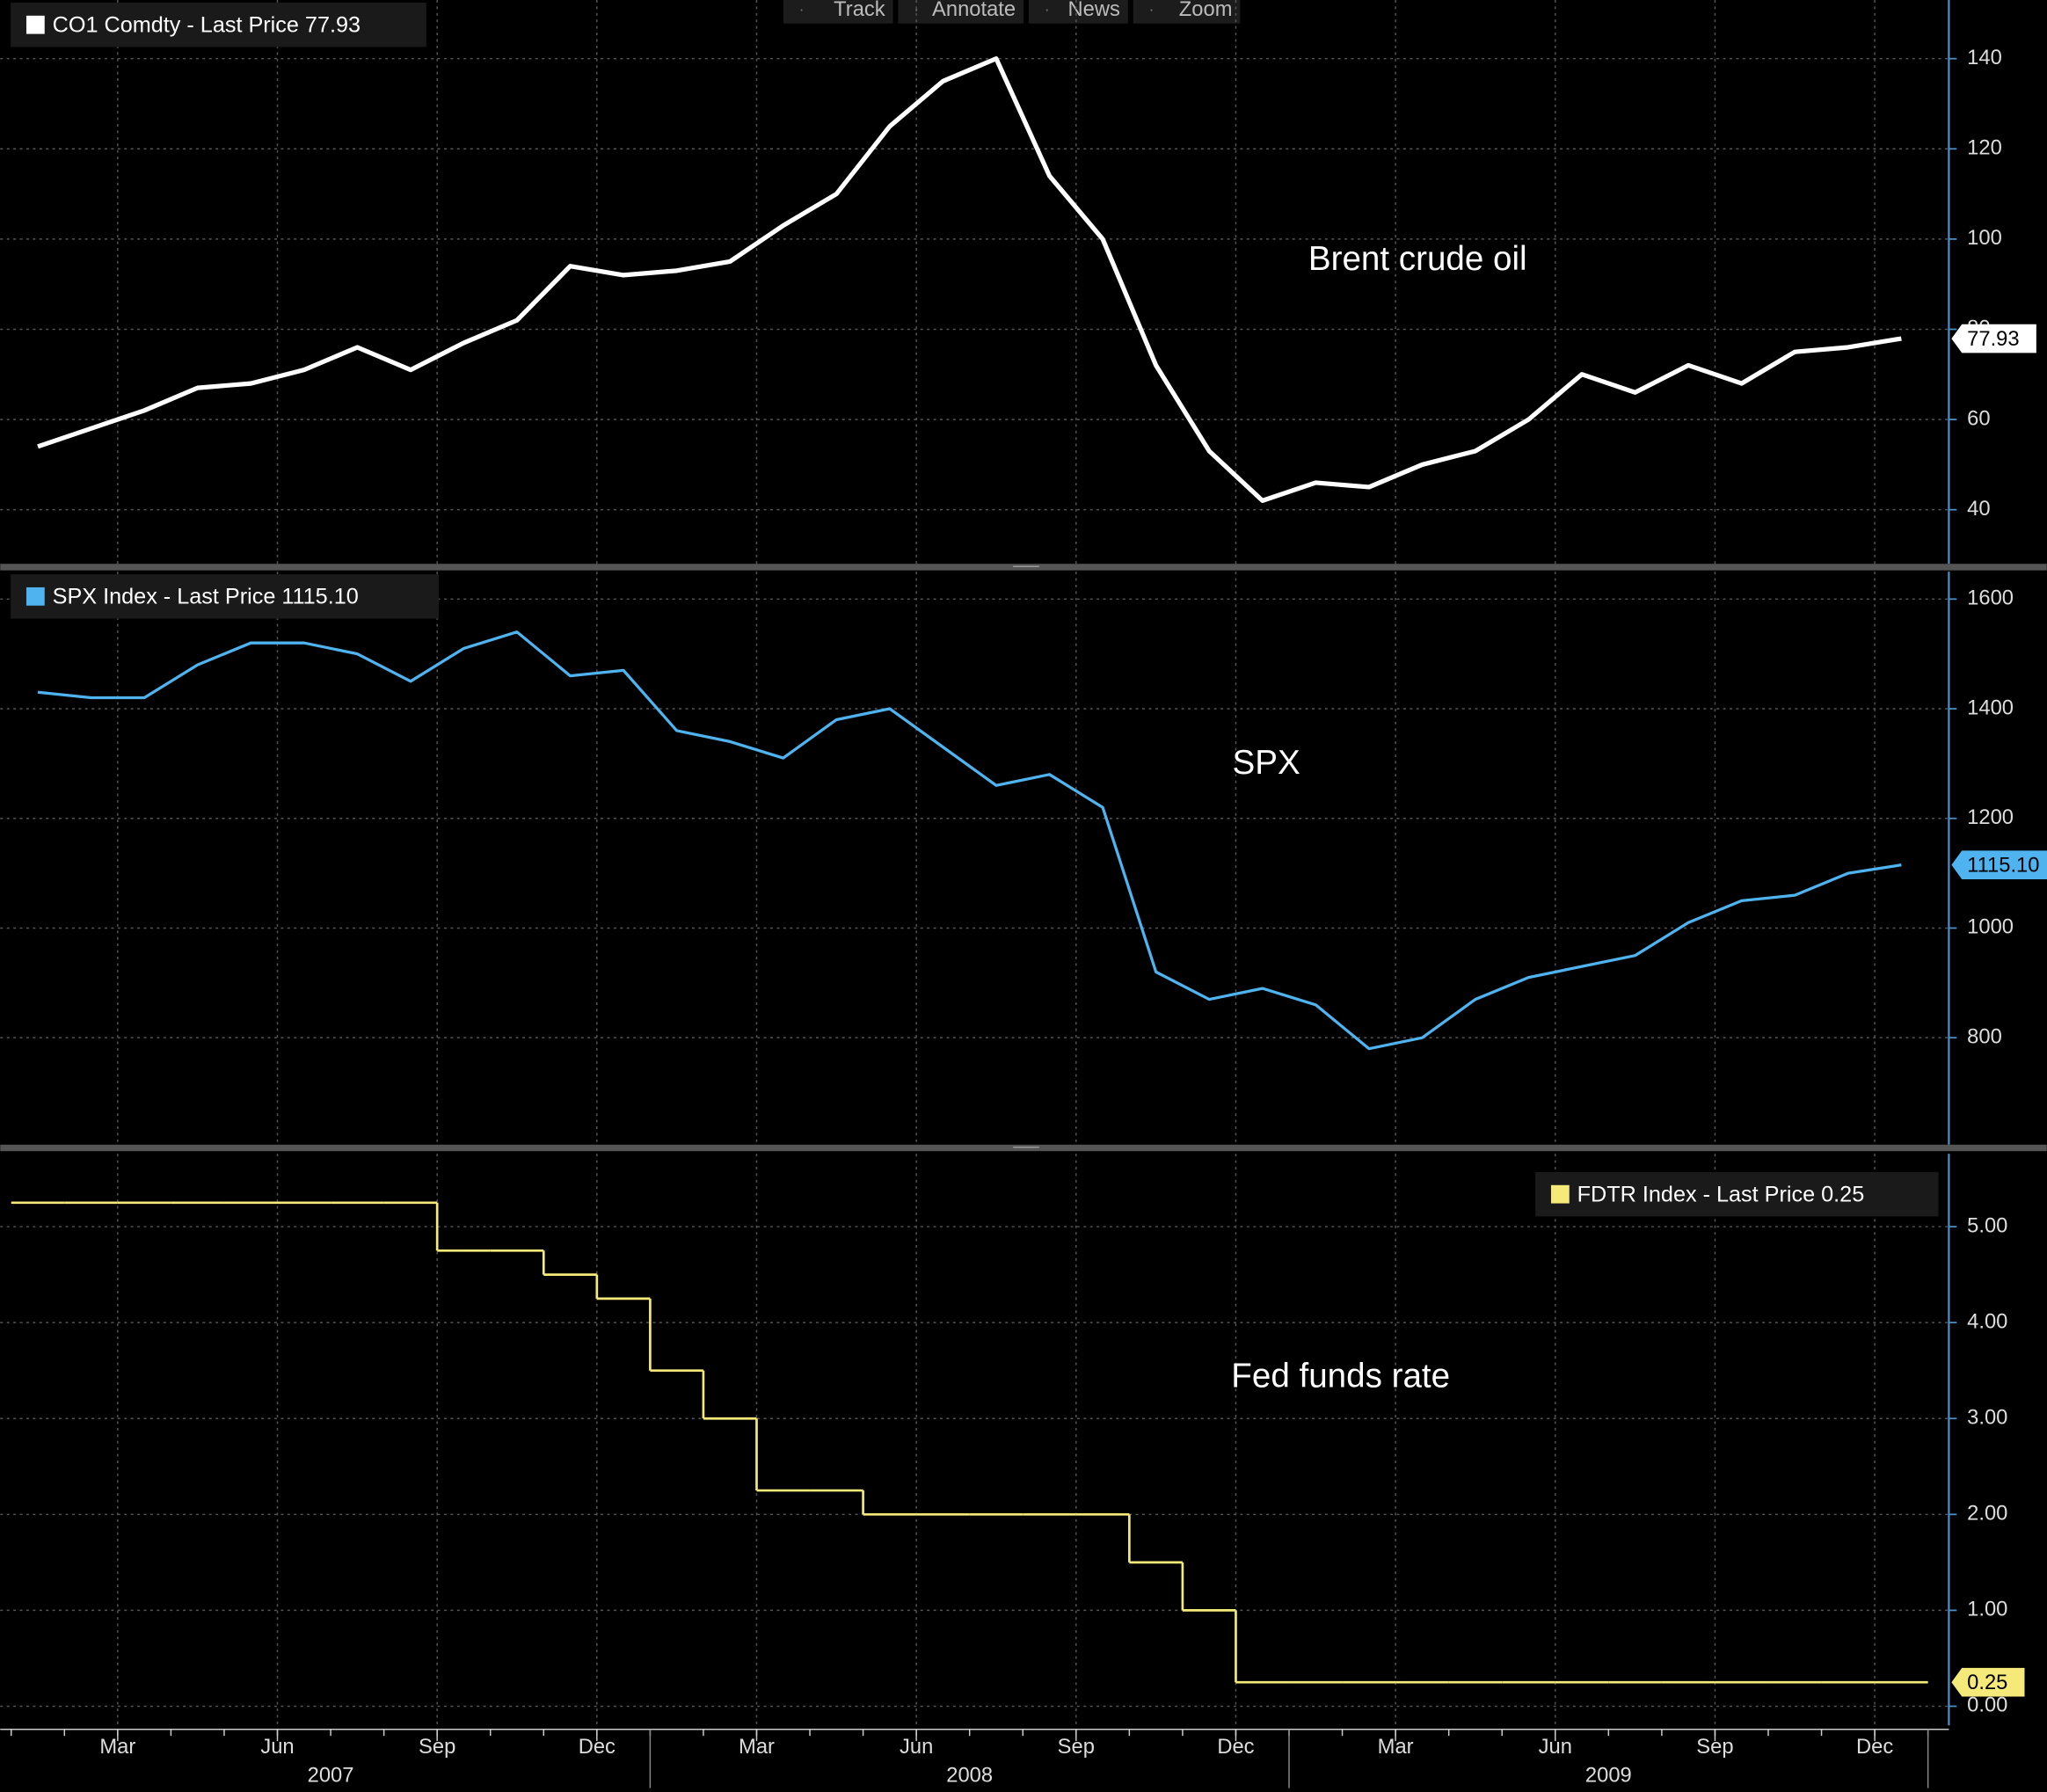  I want to click on last-price-label: 1115.10, so click(2003, 865).